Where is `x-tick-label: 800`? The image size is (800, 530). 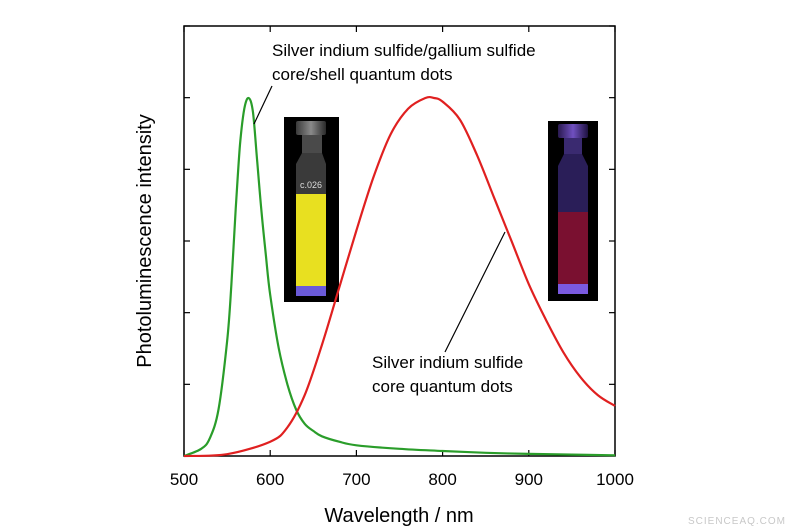 x-tick-label: 800 is located at coordinates (442, 479).